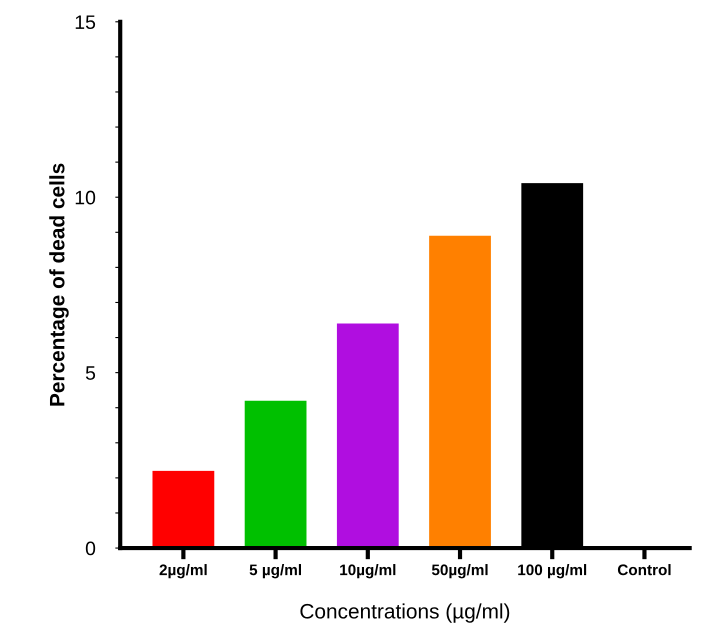  Describe the element at coordinates (275, 571) in the screenshot. I see `x-tick-label: 5 µg/ml` at that location.